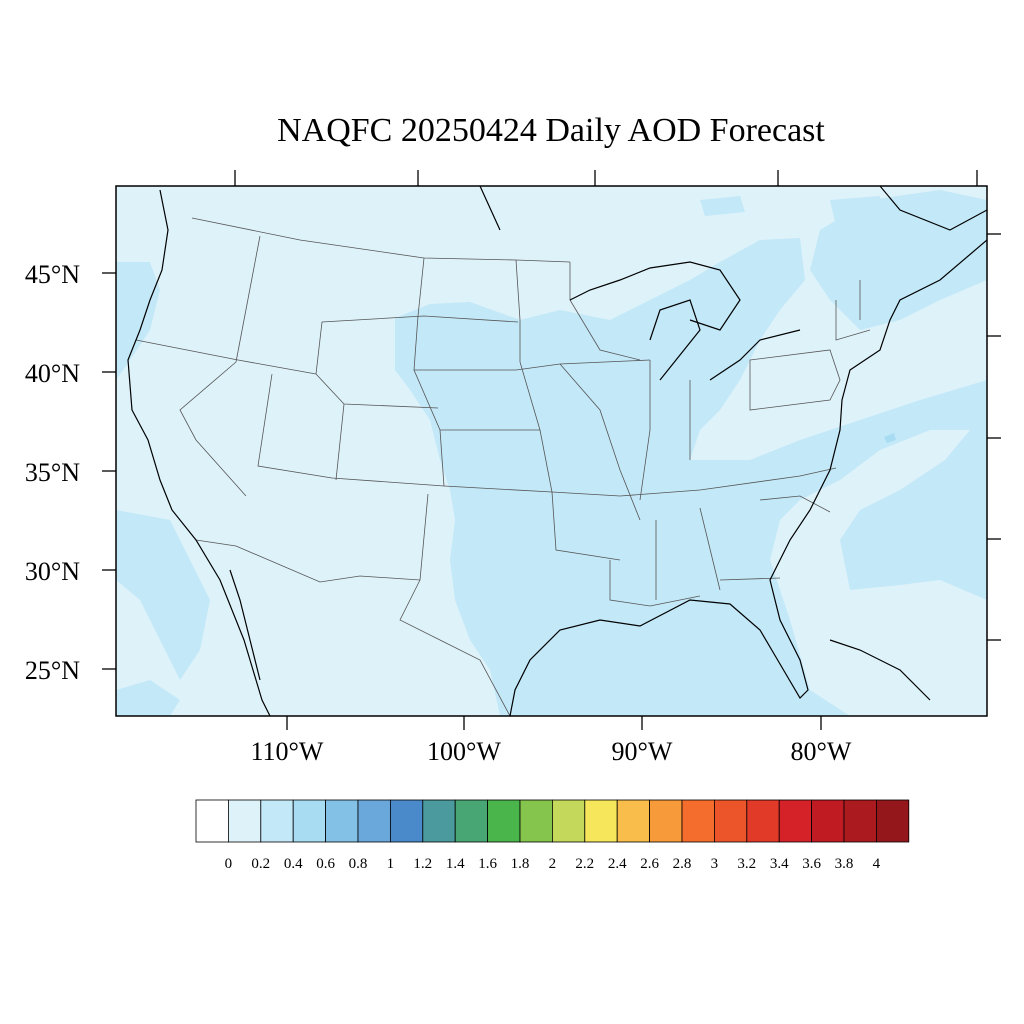  What do you see at coordinates (391, 864) in the screenshot?
I see `colorbar-tick-label: 1` at bounding box center [391, 864].